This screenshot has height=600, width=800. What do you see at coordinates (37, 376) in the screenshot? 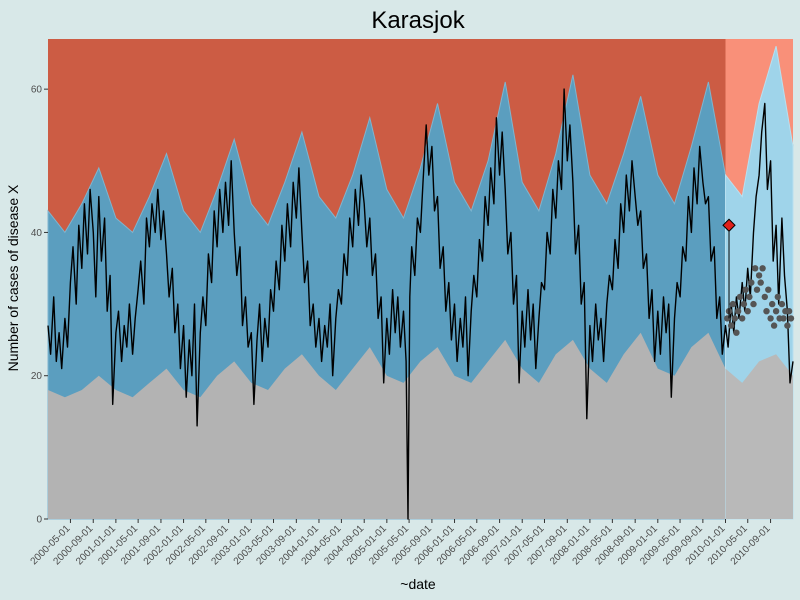
I see `y-tick-label: 20` at bounding box center [37, 376].